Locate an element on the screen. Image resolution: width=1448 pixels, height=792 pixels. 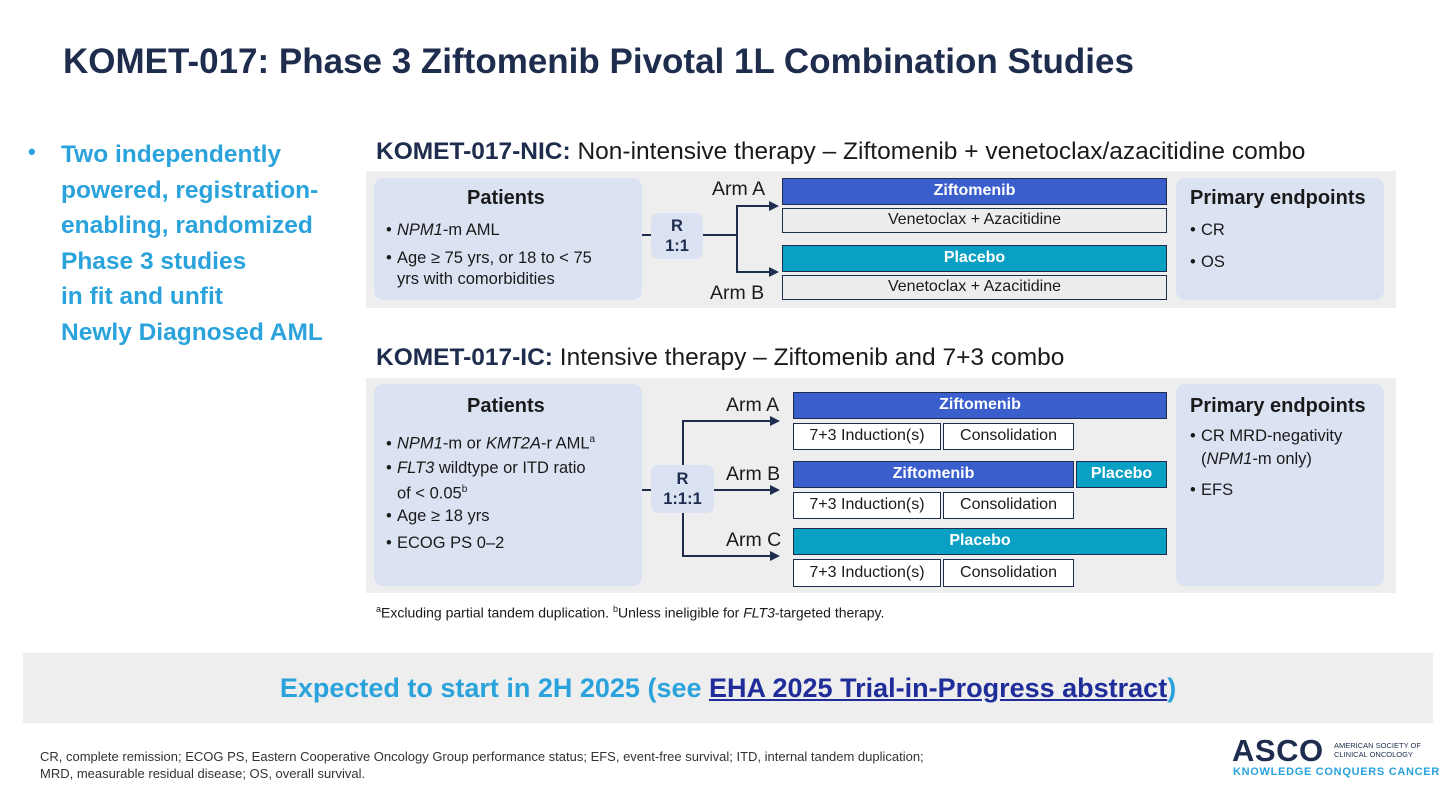
nic-patient-item: • Age ≥ 75 yrs, or 18 to < 75 is located at coordinates (489, 258).